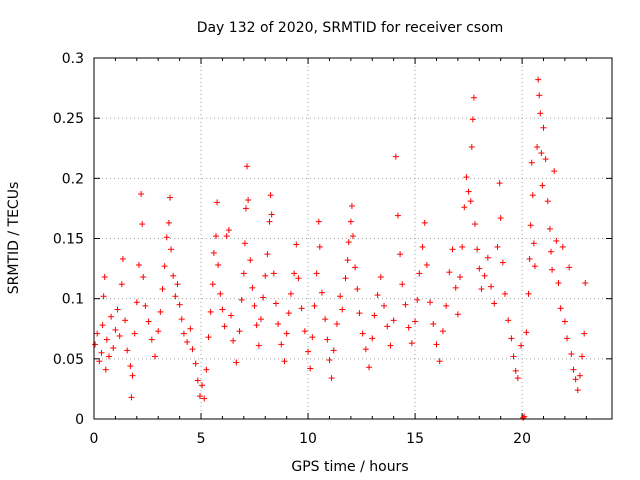 The width and height of the screenshot is (640, 480). I want to click on x-tick-label: 5, so click(201, 439).